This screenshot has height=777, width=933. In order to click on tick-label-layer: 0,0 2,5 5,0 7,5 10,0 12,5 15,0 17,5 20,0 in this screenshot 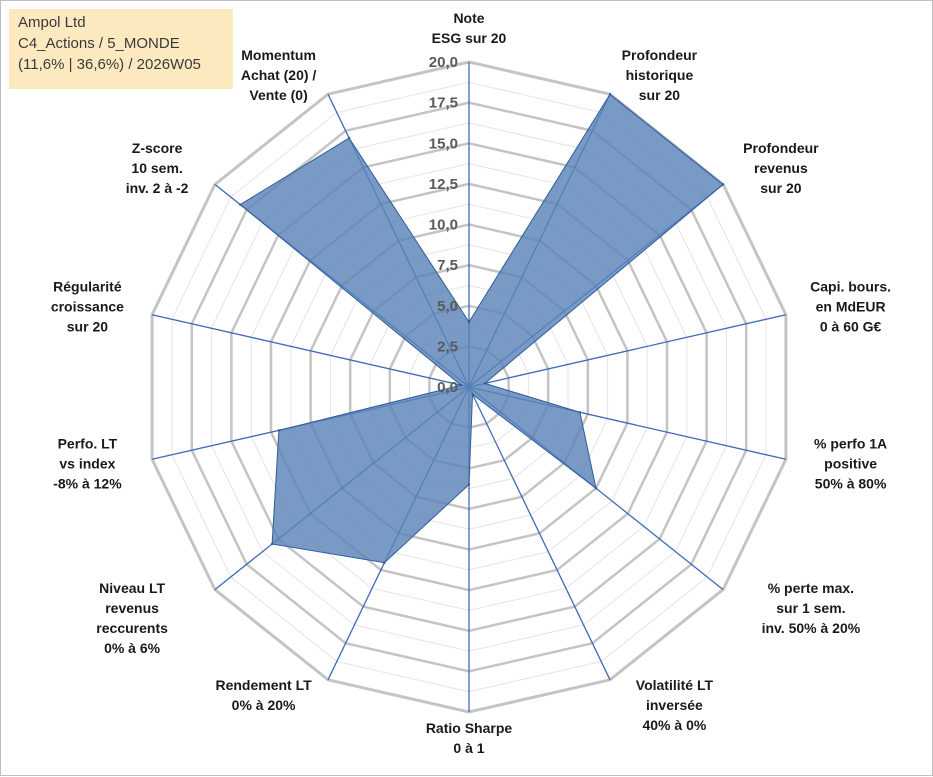, I will do `click(443, 225)`.